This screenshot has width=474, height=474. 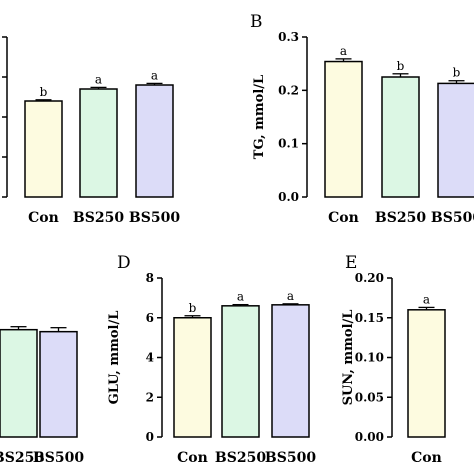 What do you see at coordinates (369, 278) in the screenshot?
I see `y-tick-label: 0.20` at bounding box center [369, 278].